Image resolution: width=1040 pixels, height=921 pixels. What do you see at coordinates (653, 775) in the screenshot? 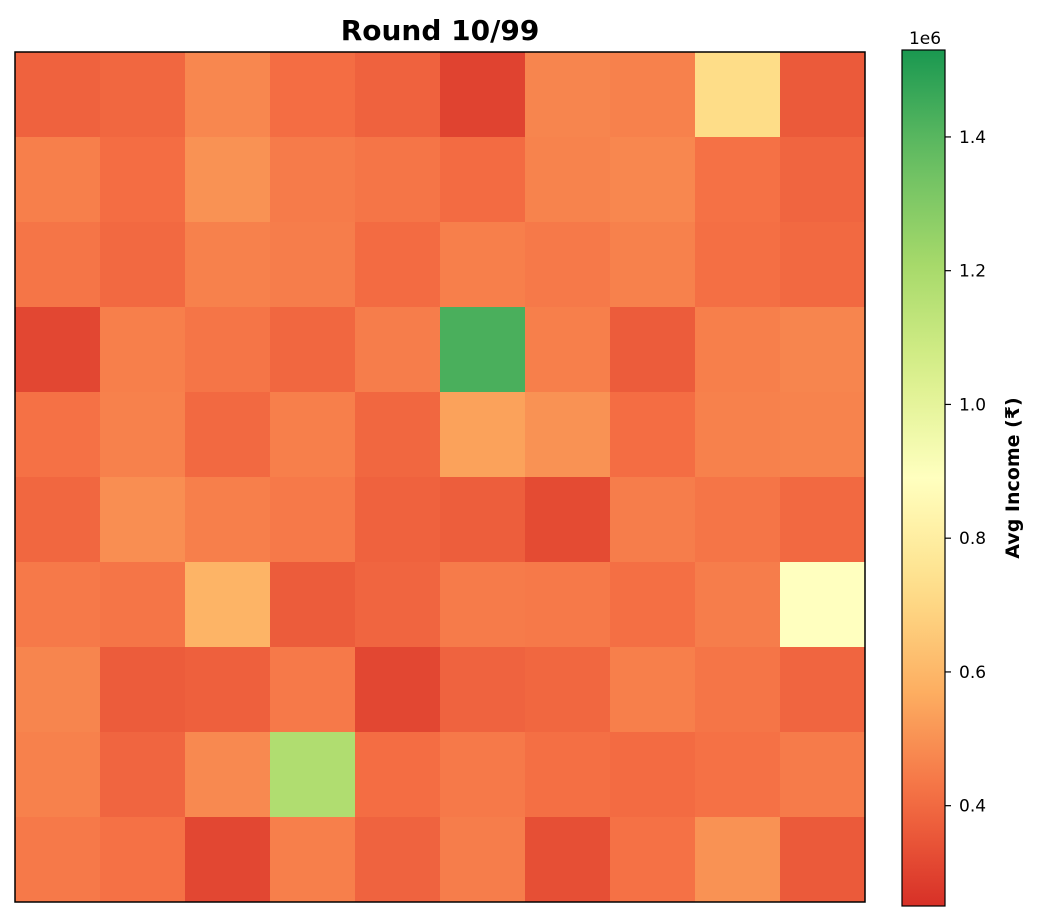
I see `heatmap-cell-r8-c7` at bounding box center [653, 775].